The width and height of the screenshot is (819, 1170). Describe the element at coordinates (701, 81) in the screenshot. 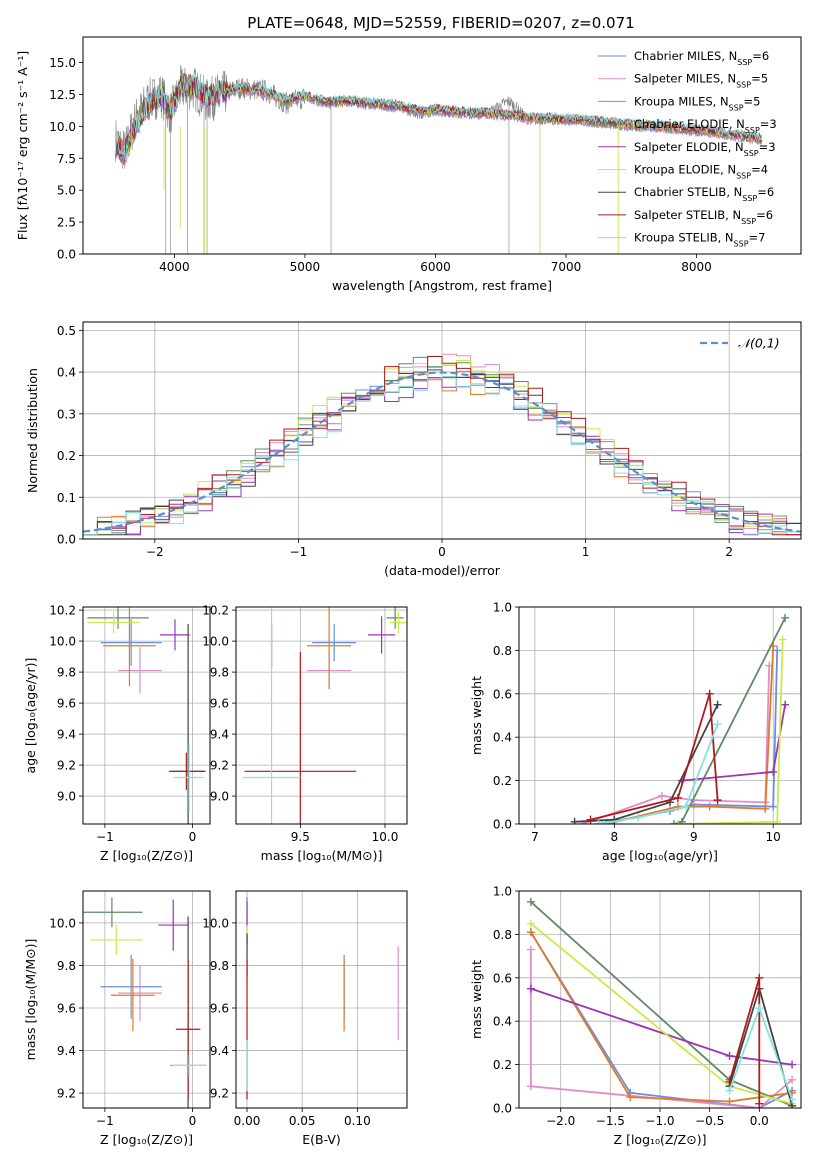

I see `legend-entry: Salpeter MILES, NSSP=5` at that location.